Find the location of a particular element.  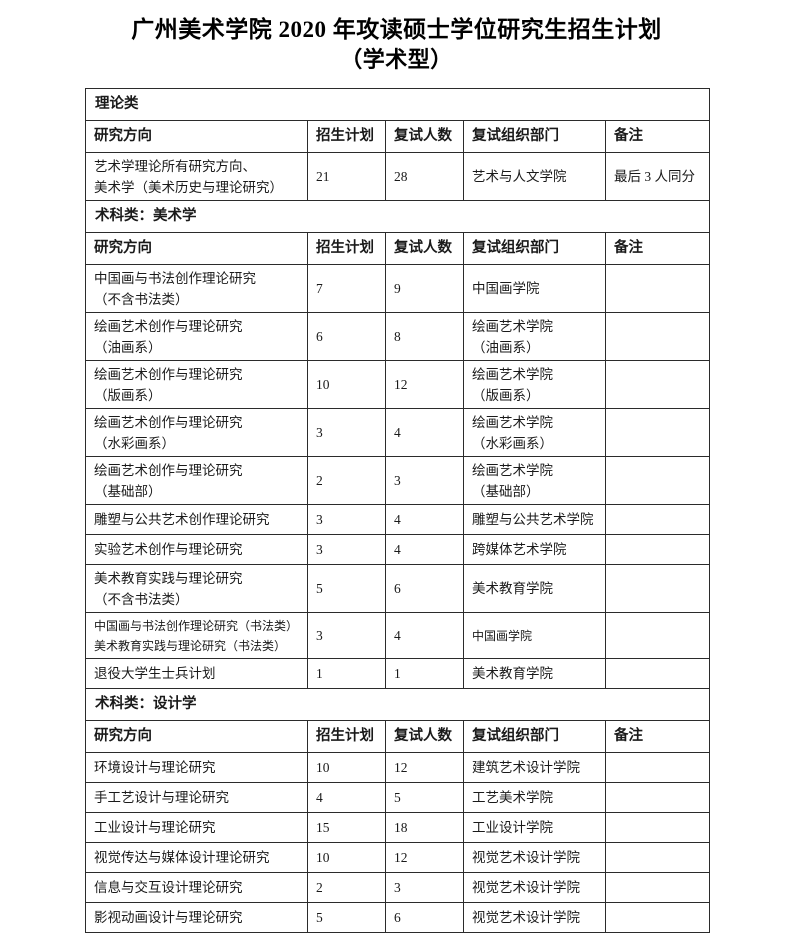

cell-direction: 中国画与书法创作理论研究 （不含书法类） is located at coordinates (196, 288).